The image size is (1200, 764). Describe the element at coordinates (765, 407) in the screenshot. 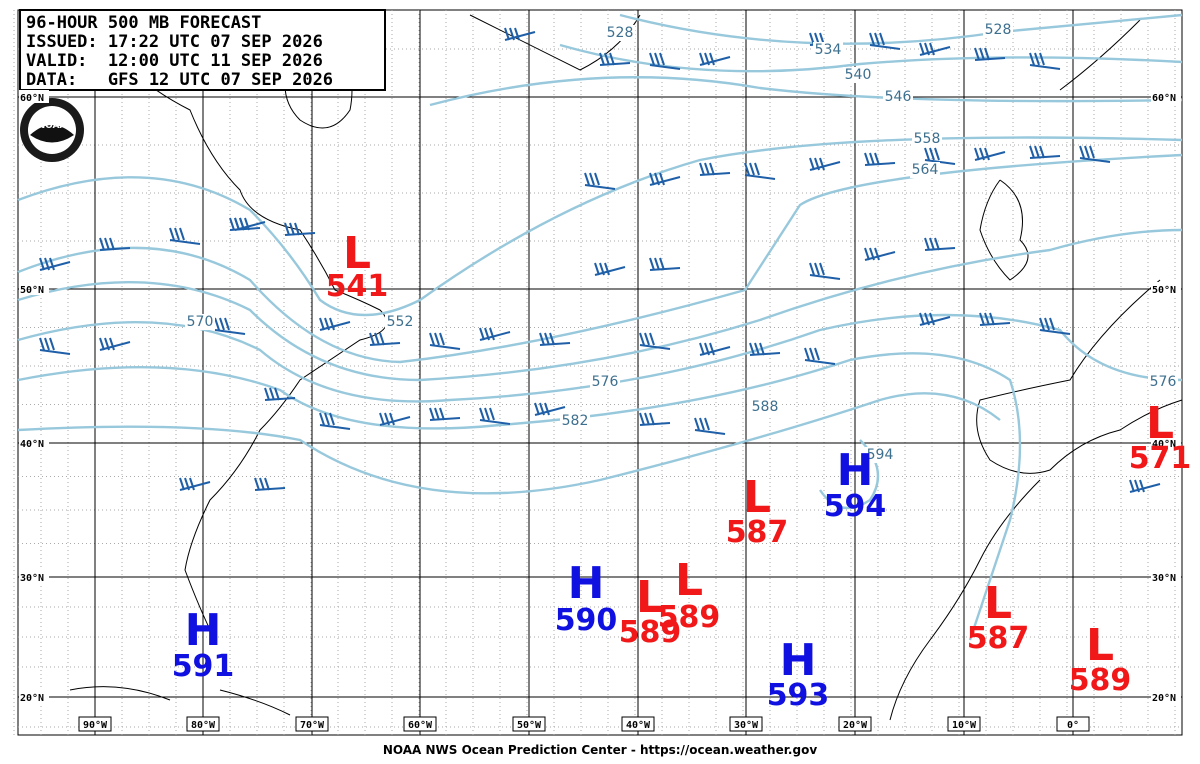

I see `contour-label: 588` at that location.